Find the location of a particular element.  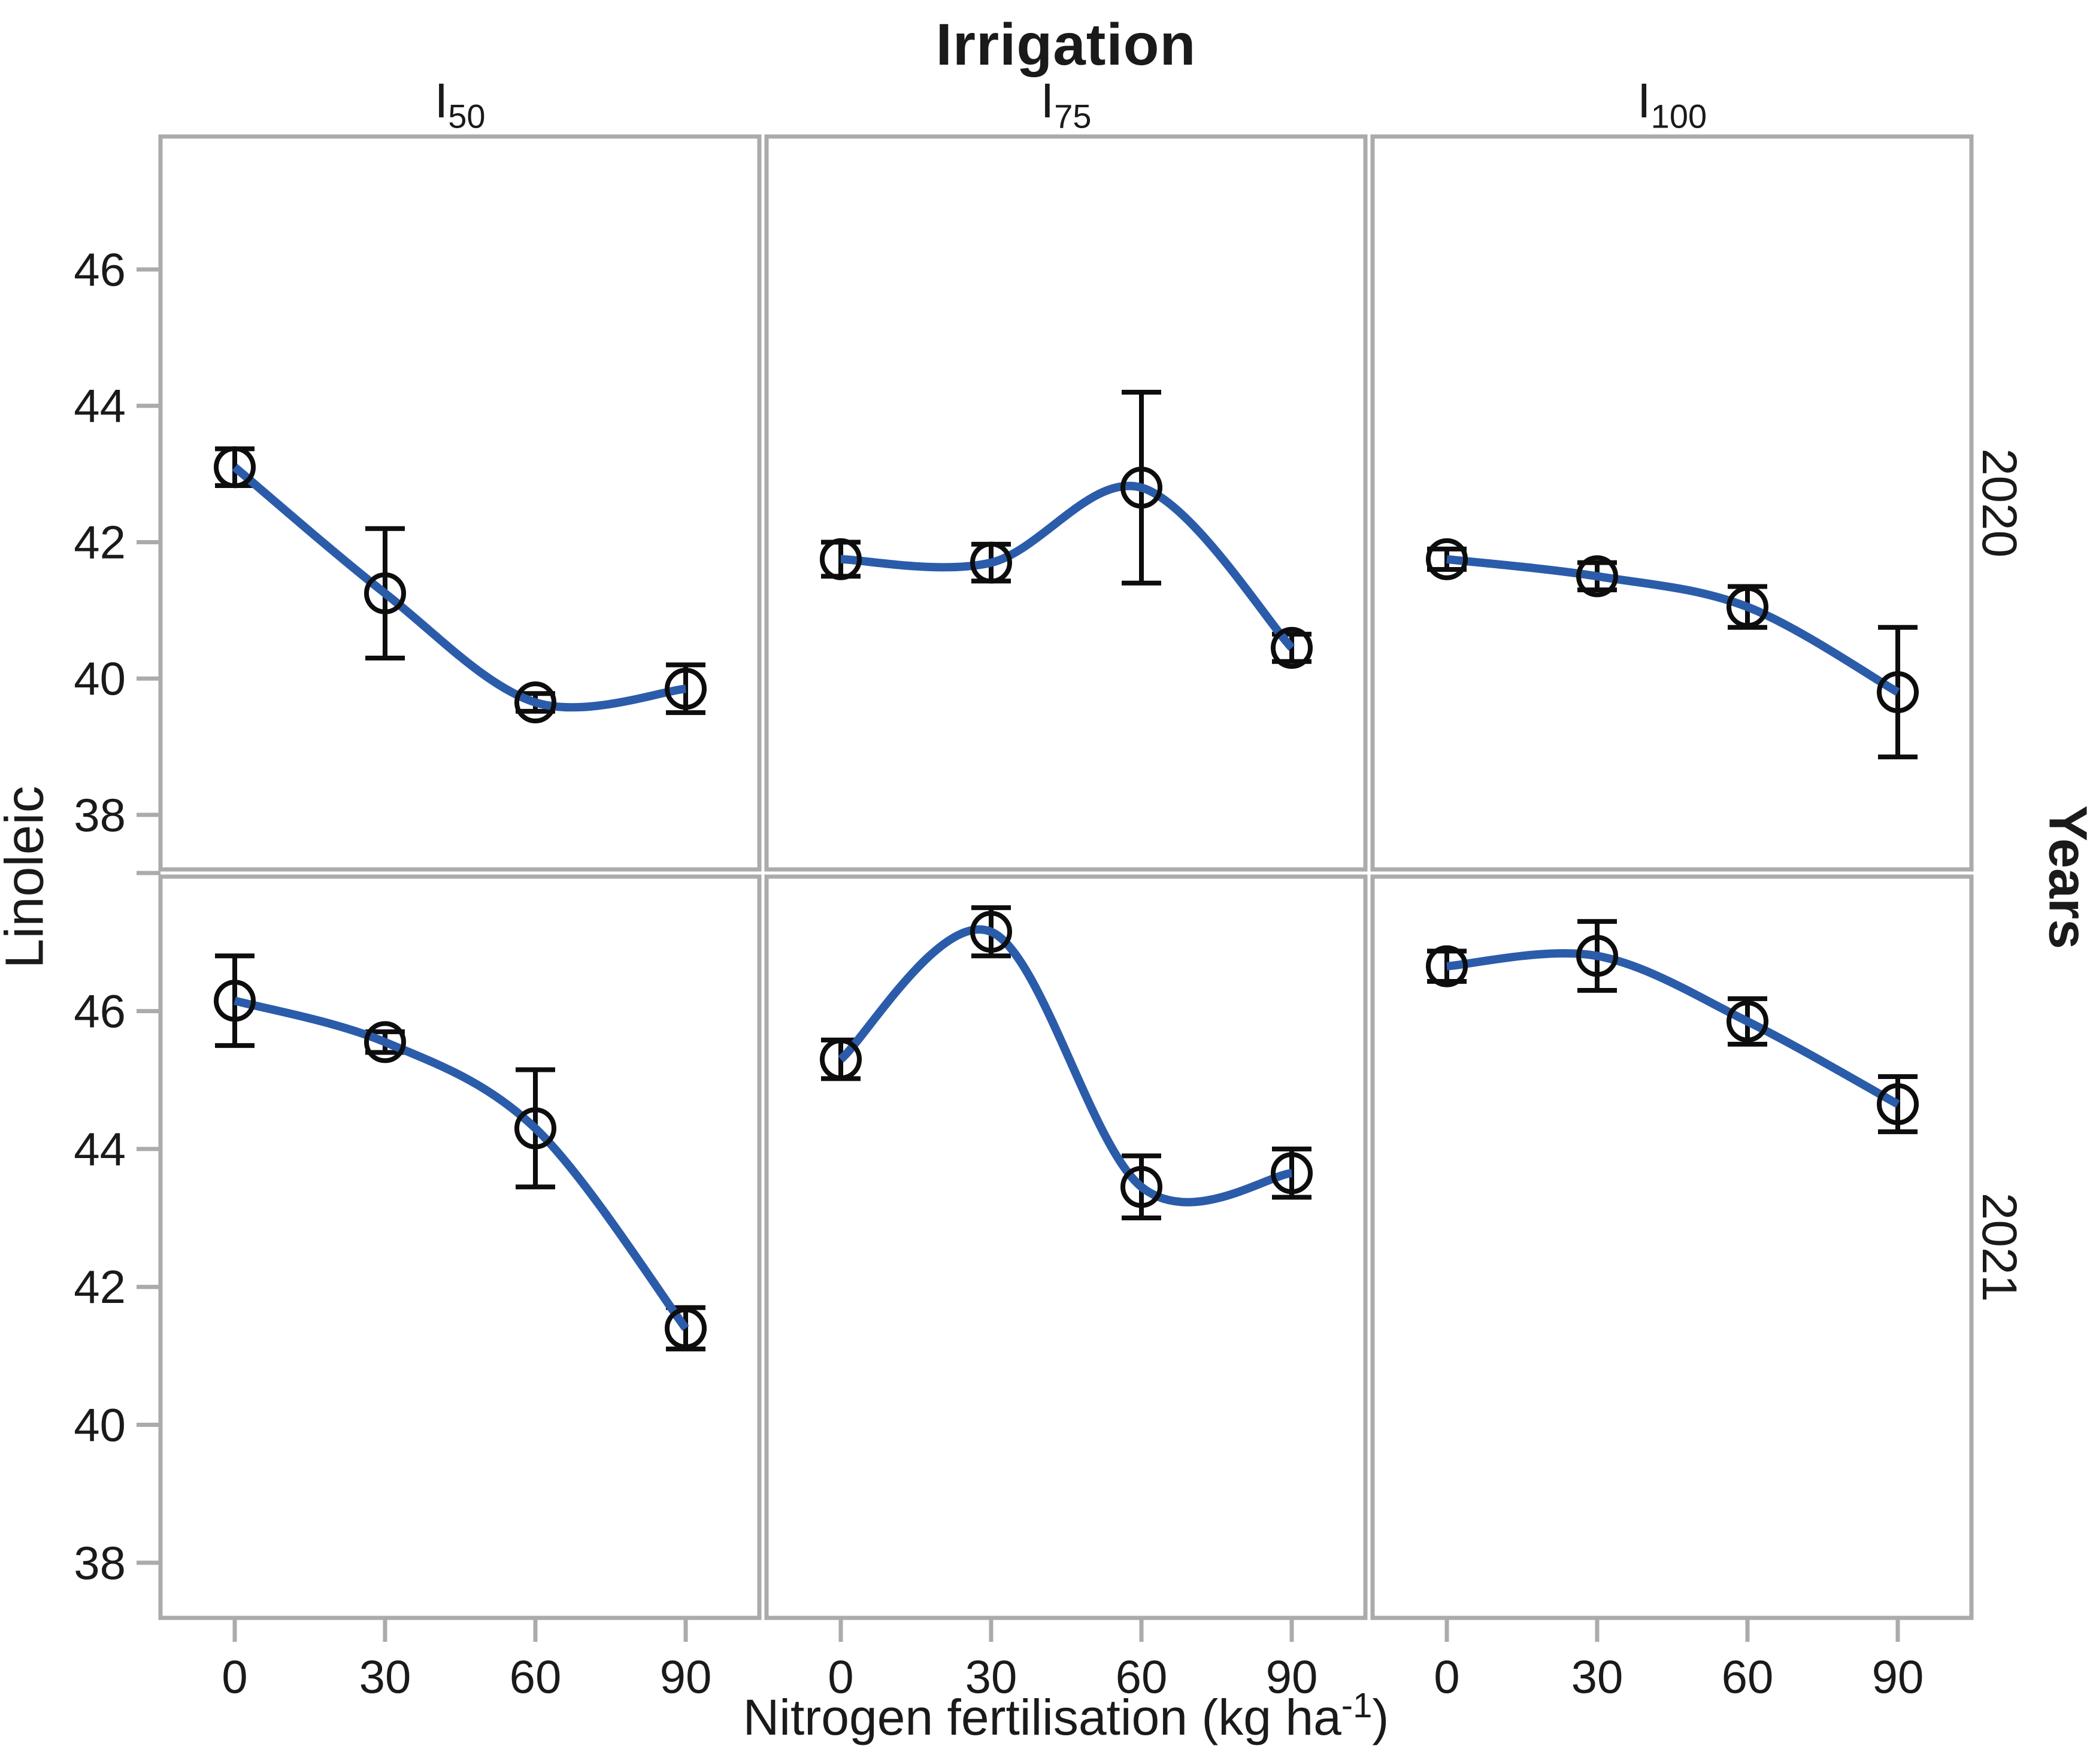

x-axis-title-sup: -1 is located at coordinates (1357, 1705).